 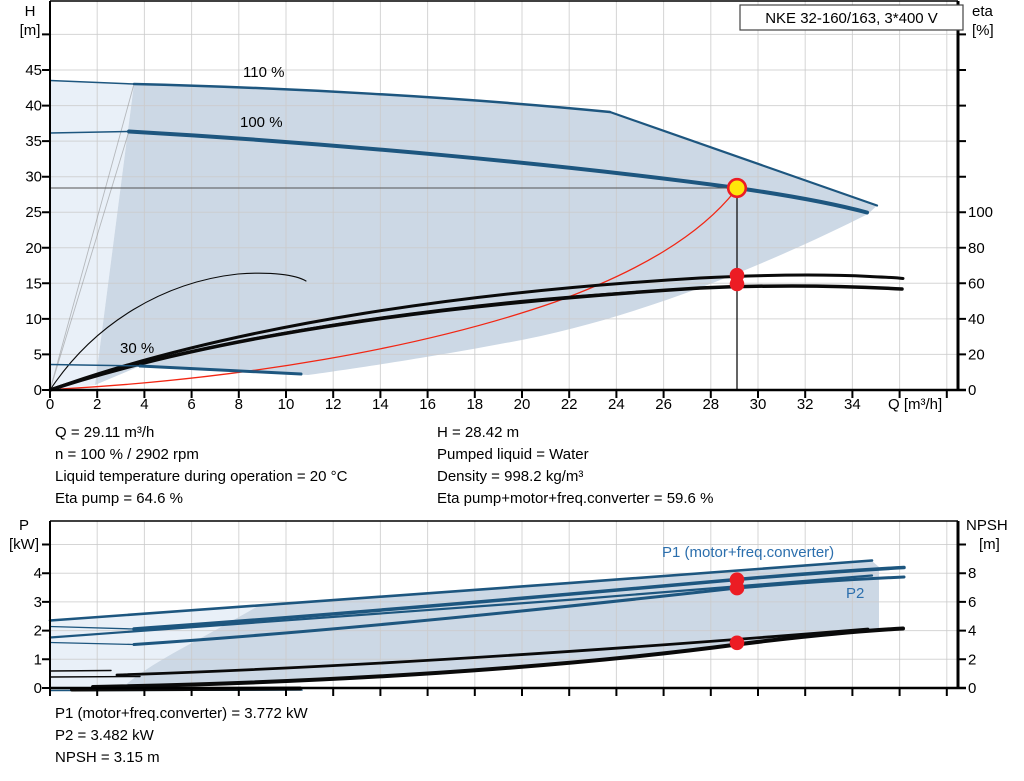 I want to click on h-tick-label: 35, so click(x=33, y=141).